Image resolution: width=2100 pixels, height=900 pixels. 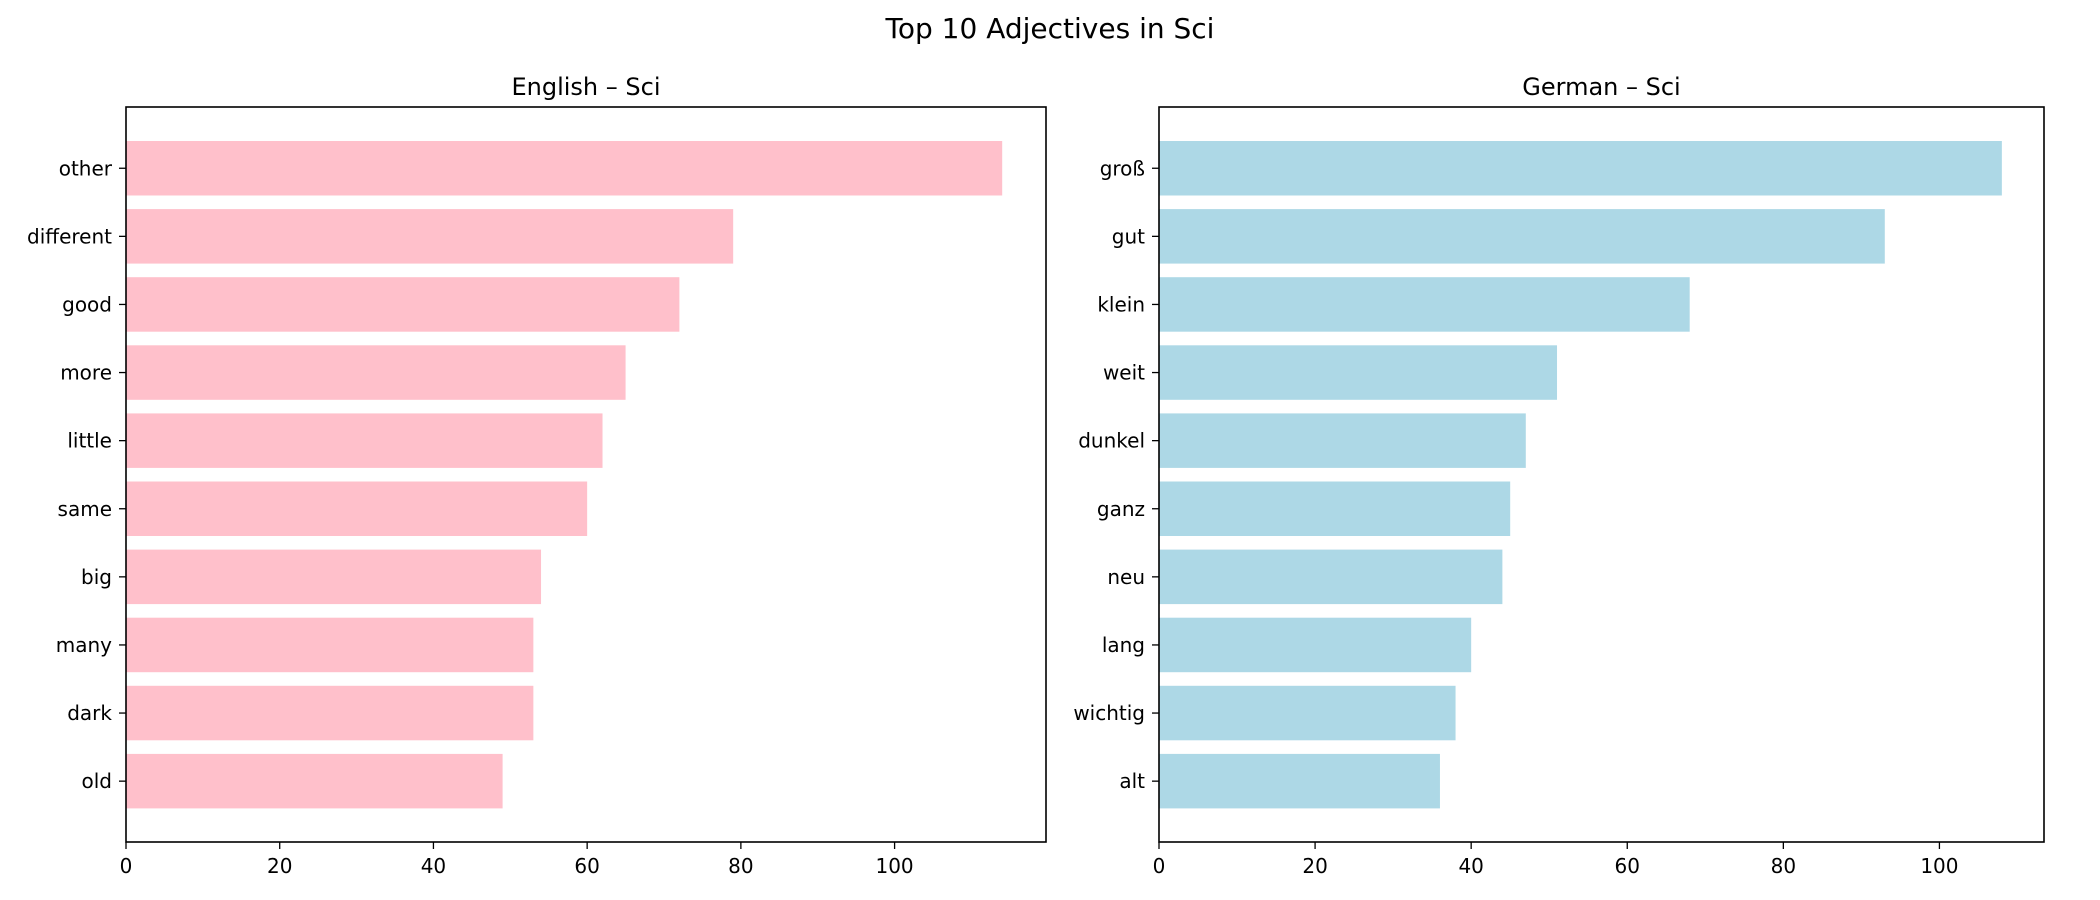 I want to click on bar-dark, so click(x=330, y=713).